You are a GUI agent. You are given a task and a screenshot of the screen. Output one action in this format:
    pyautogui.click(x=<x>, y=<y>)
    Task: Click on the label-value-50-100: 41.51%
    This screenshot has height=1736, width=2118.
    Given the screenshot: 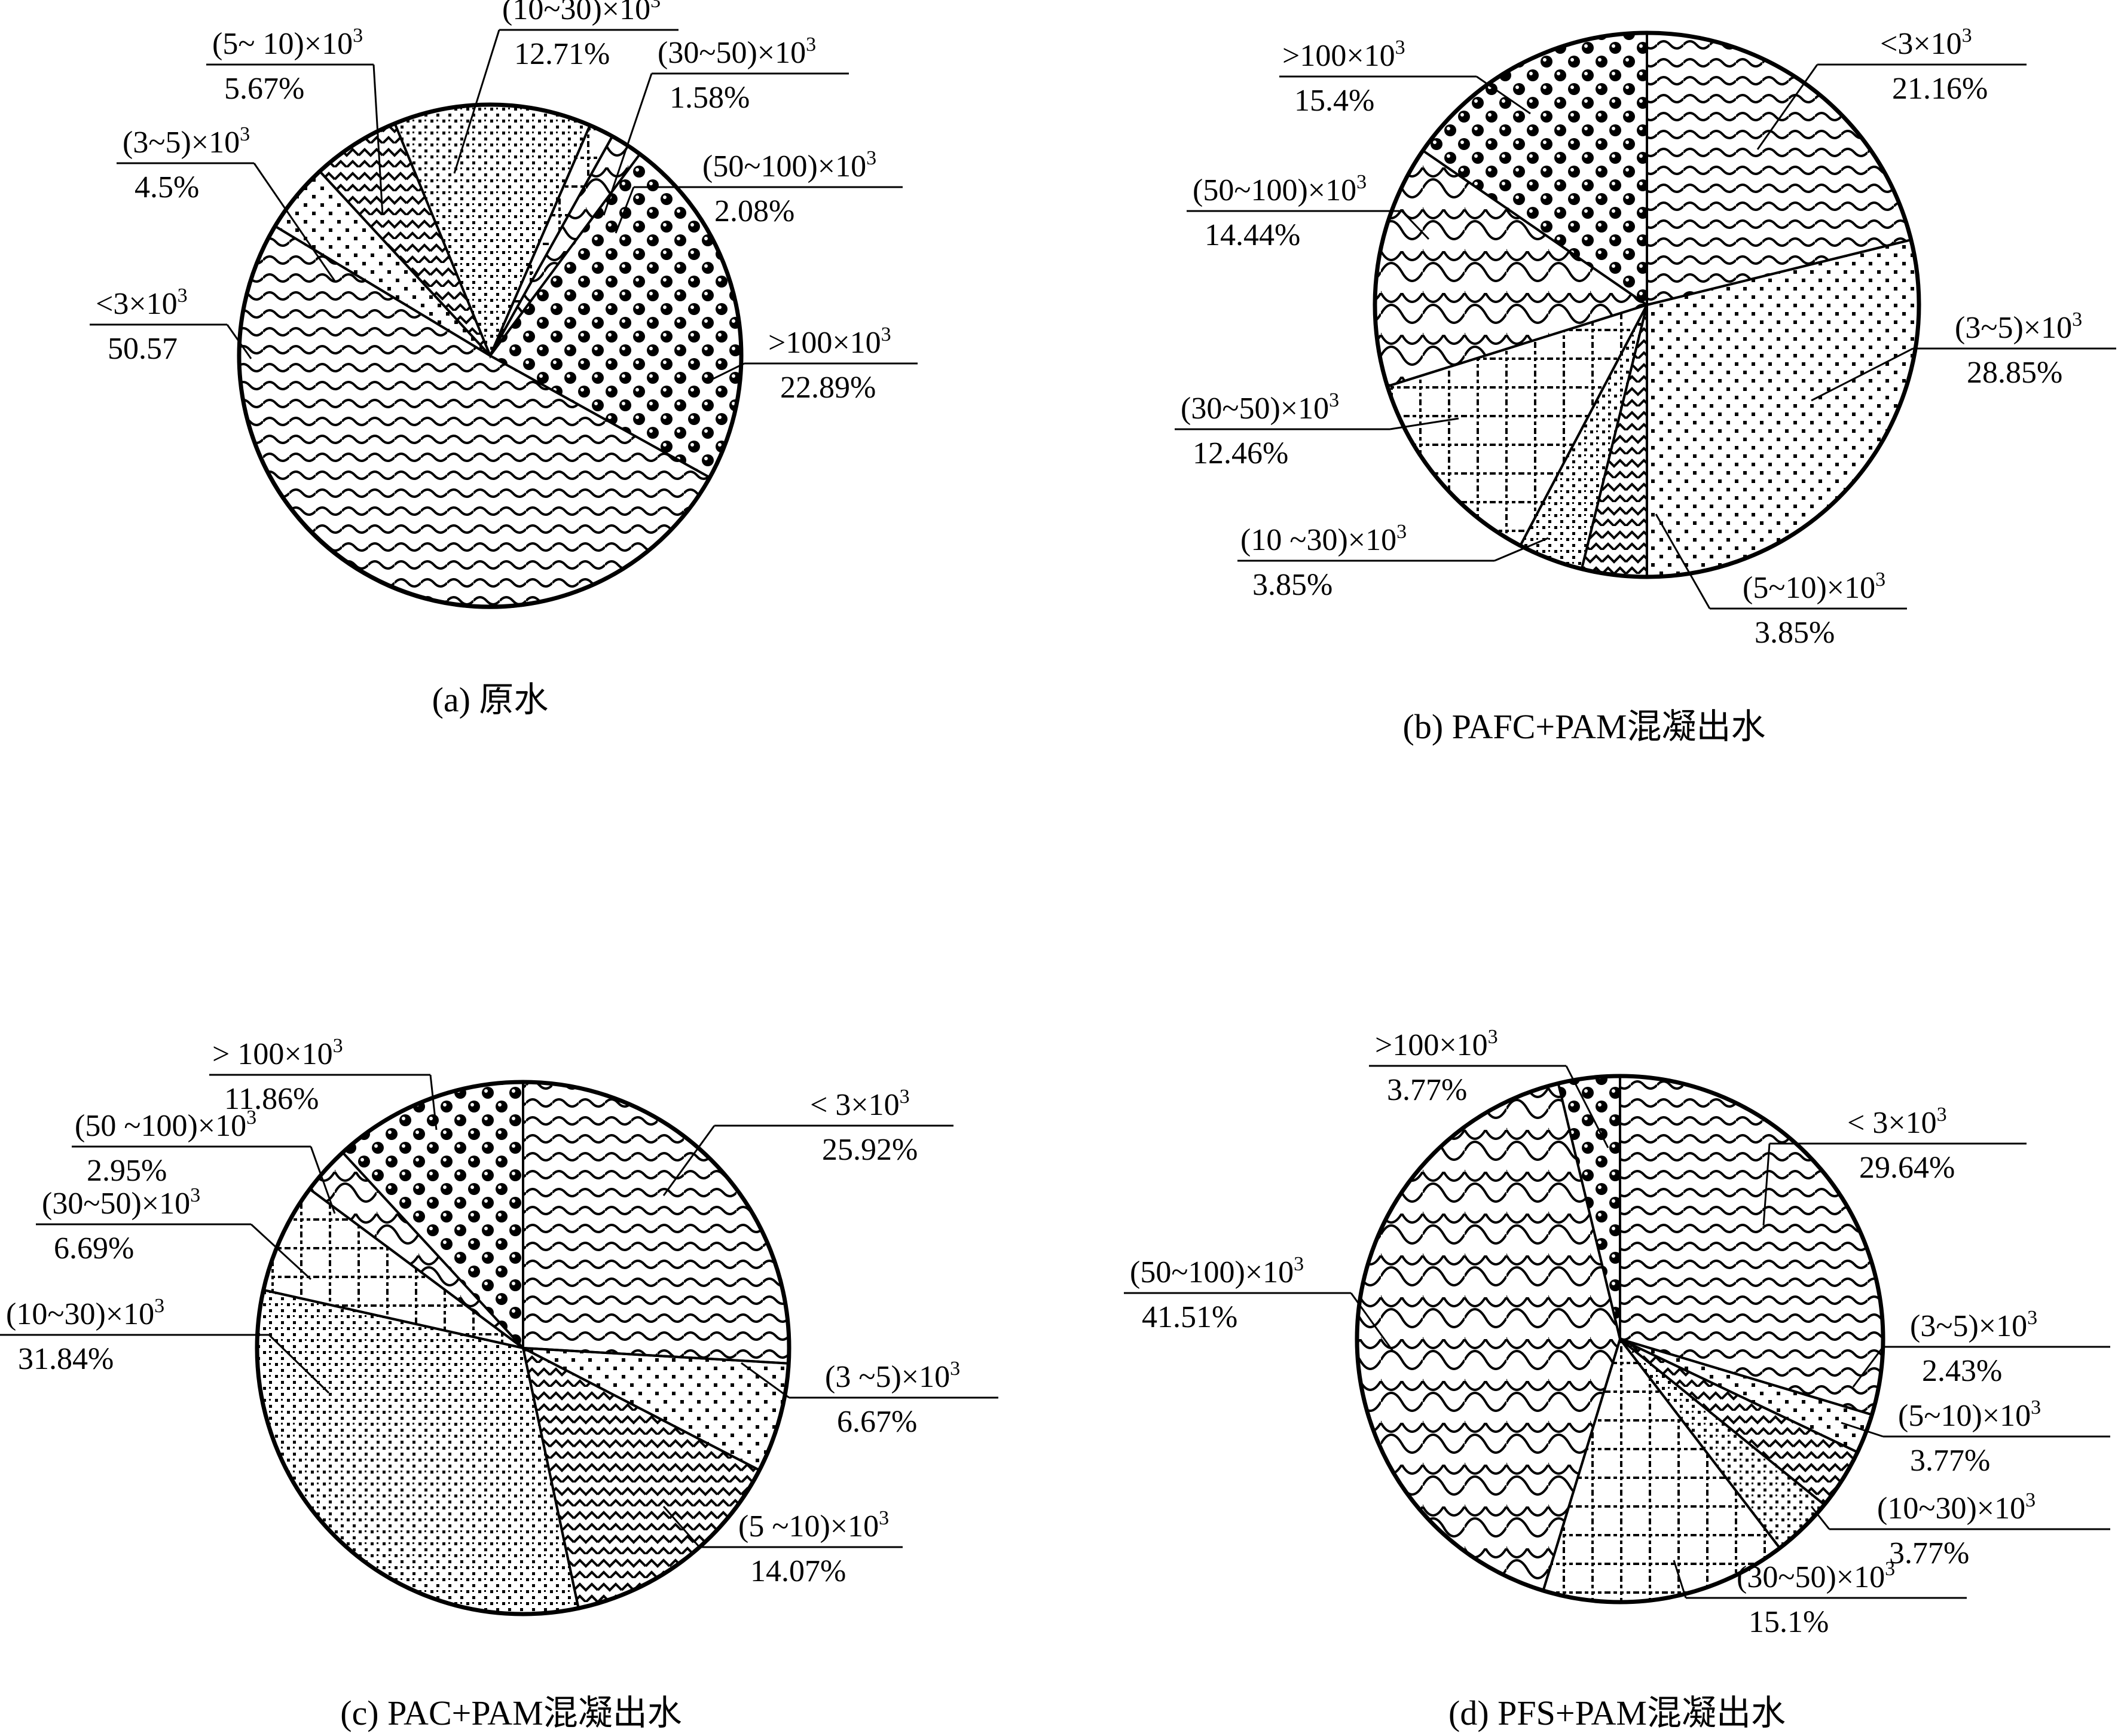 What is the action you would take?
    pyautogui.click(x=1189, y=1317)
    